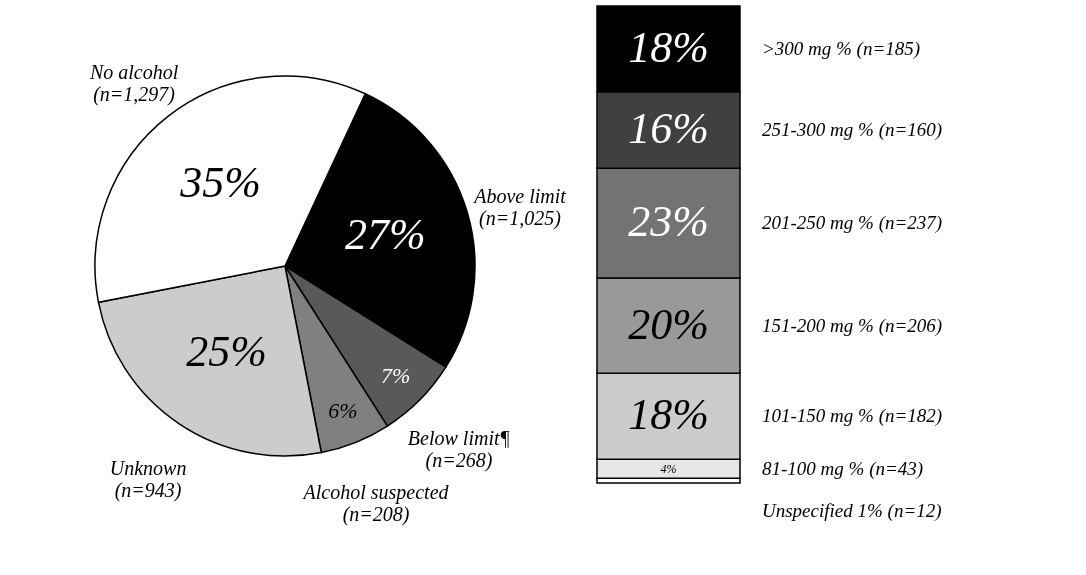  I want to click on series-label: 201-250 mg % (n=237), so click(852, 223).